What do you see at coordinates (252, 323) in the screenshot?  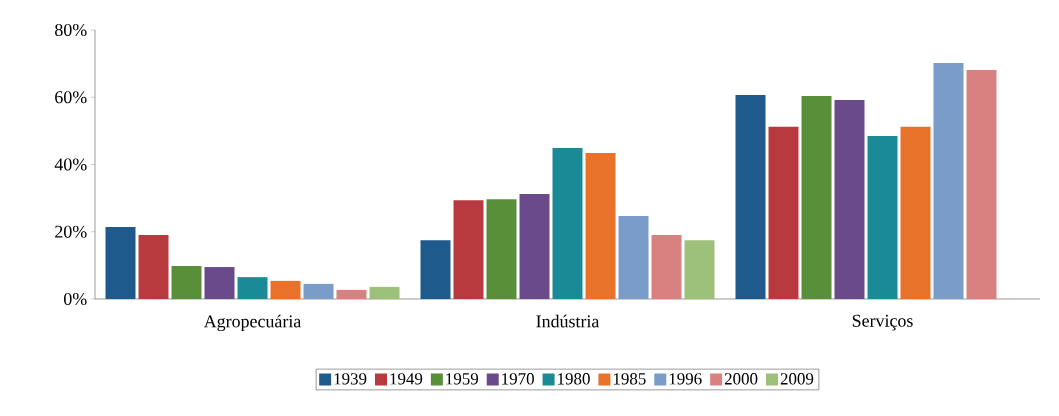 I see `x-tick-label: Agropecuária` at bounding box center [252, 323].